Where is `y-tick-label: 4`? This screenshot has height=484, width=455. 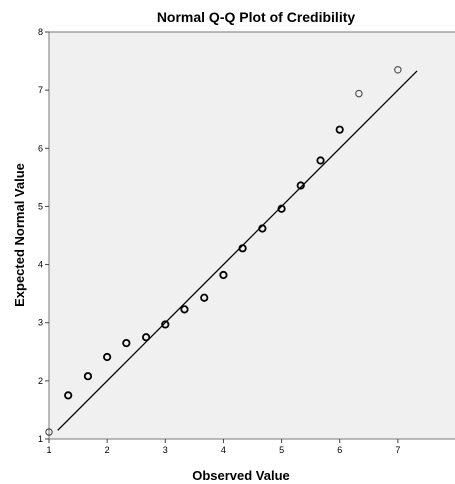 y-tick-label: 4 is located at coordinates (40, 265).